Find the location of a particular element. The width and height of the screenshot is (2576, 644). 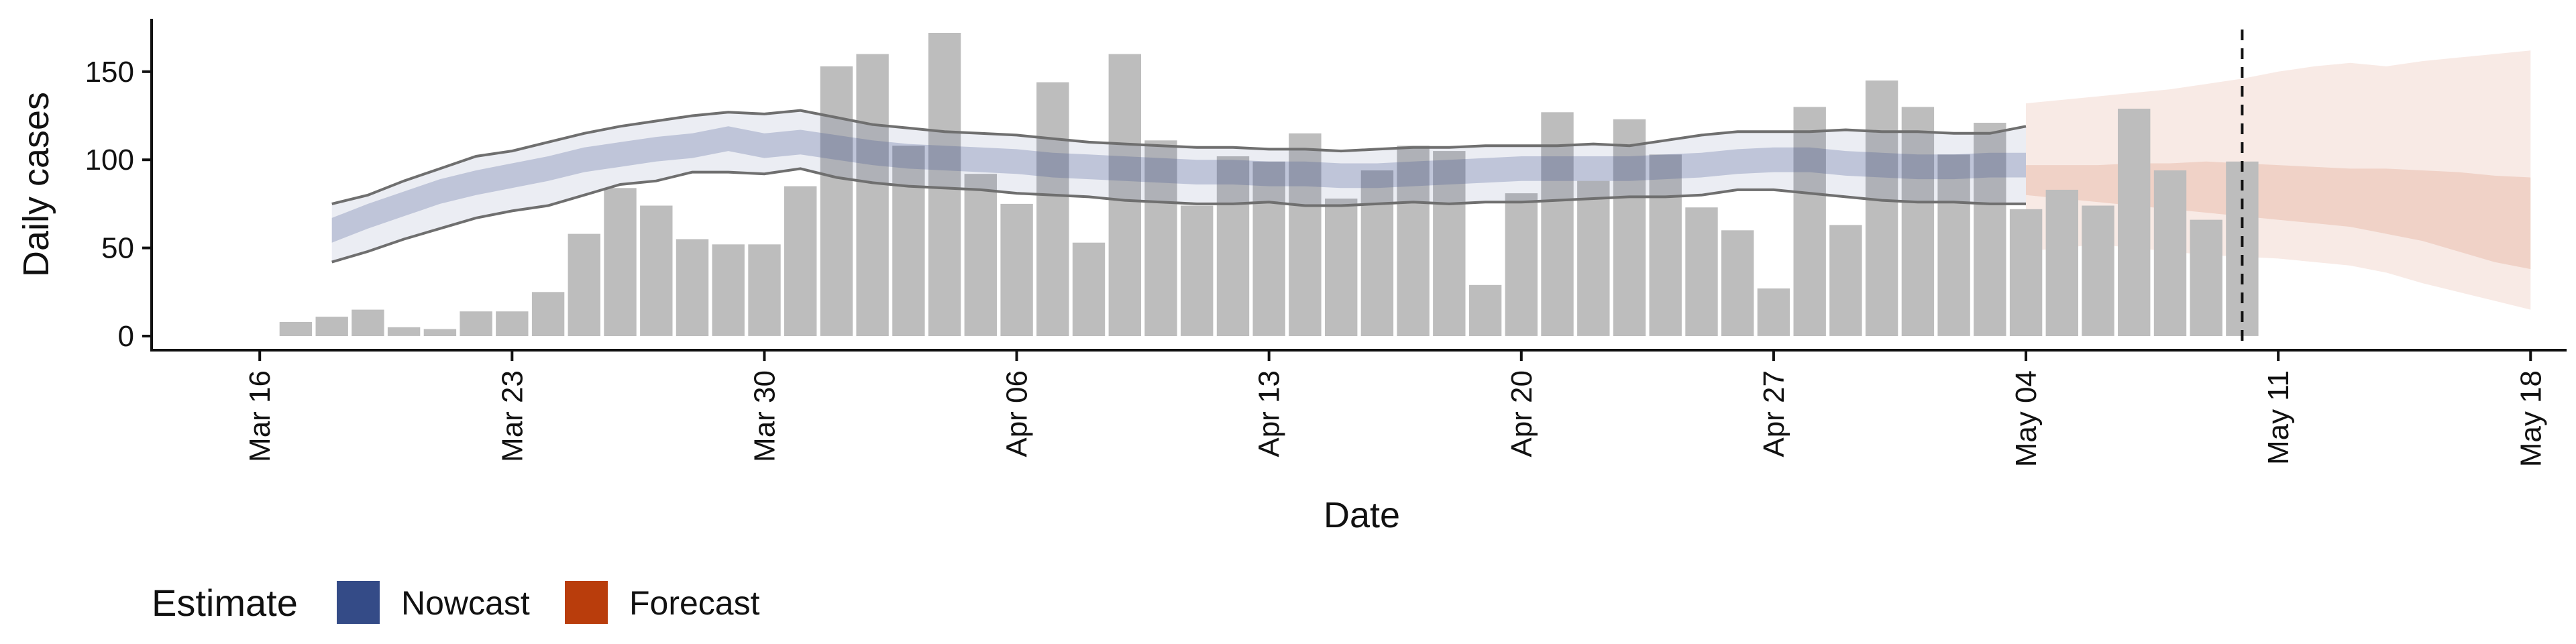

y-tick-label: 150 is located at coordinates (109, 72).